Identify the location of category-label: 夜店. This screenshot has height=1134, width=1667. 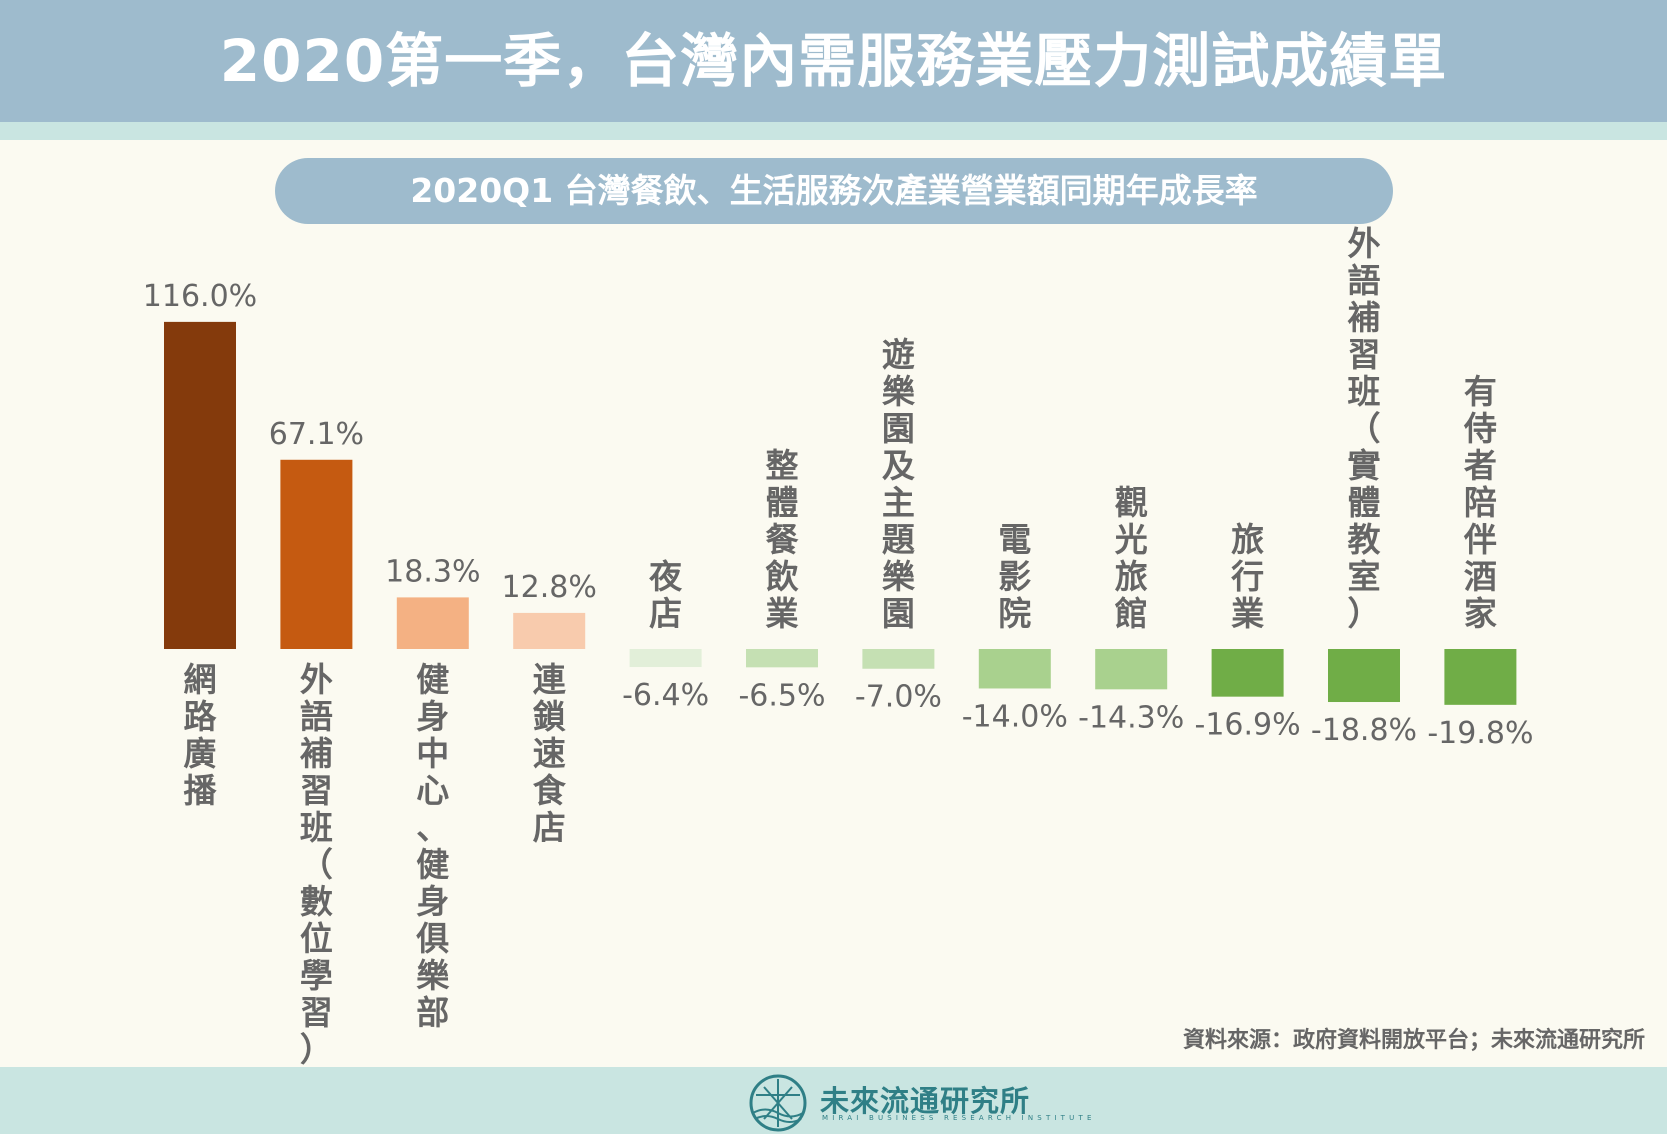
(665, 595).